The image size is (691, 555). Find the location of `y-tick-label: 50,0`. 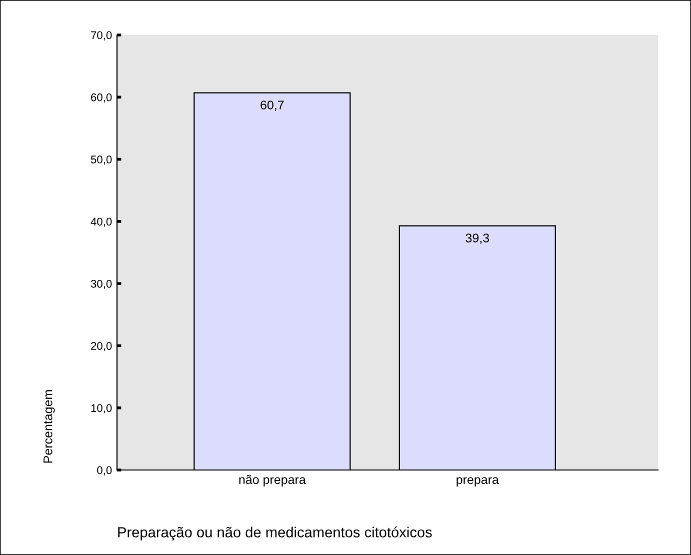

y-tick-label: 50,0 is located at coordinates (101, 160).